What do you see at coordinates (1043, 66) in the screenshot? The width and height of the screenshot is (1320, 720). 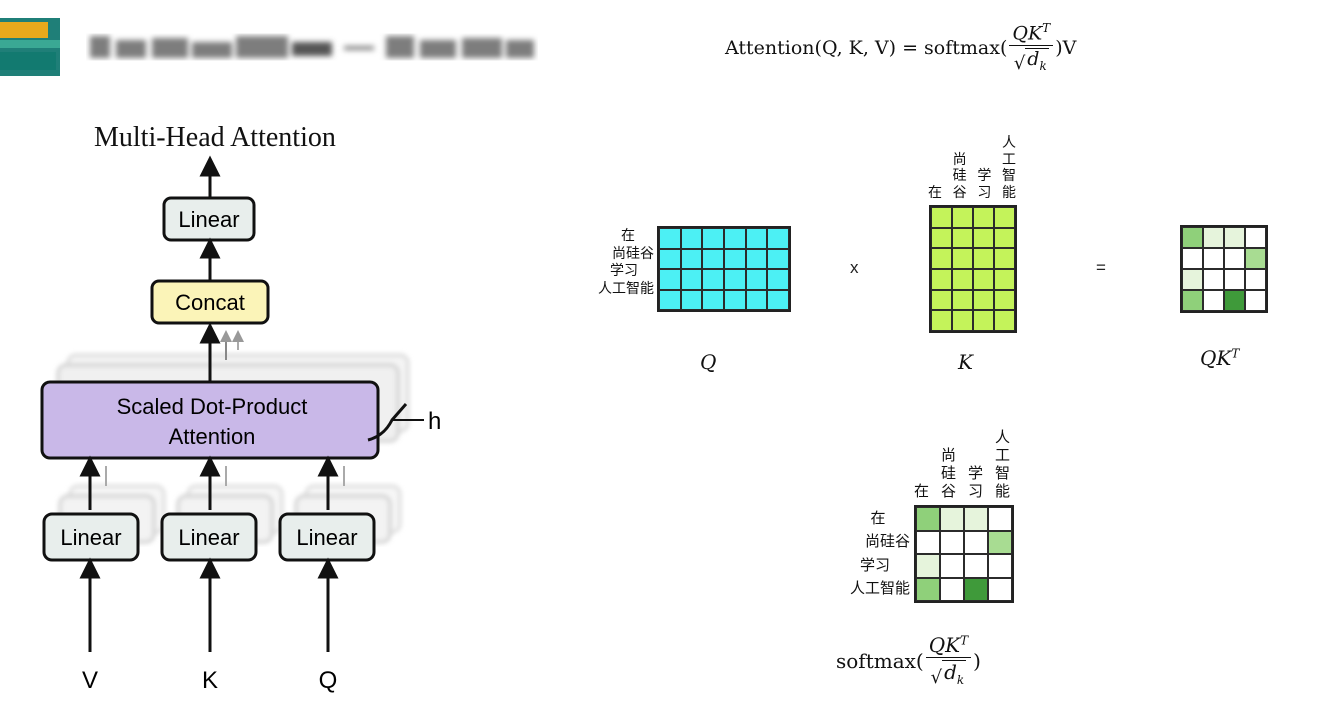 I see `formula-denominator-sub: k` at bounding box center [1043, 66].